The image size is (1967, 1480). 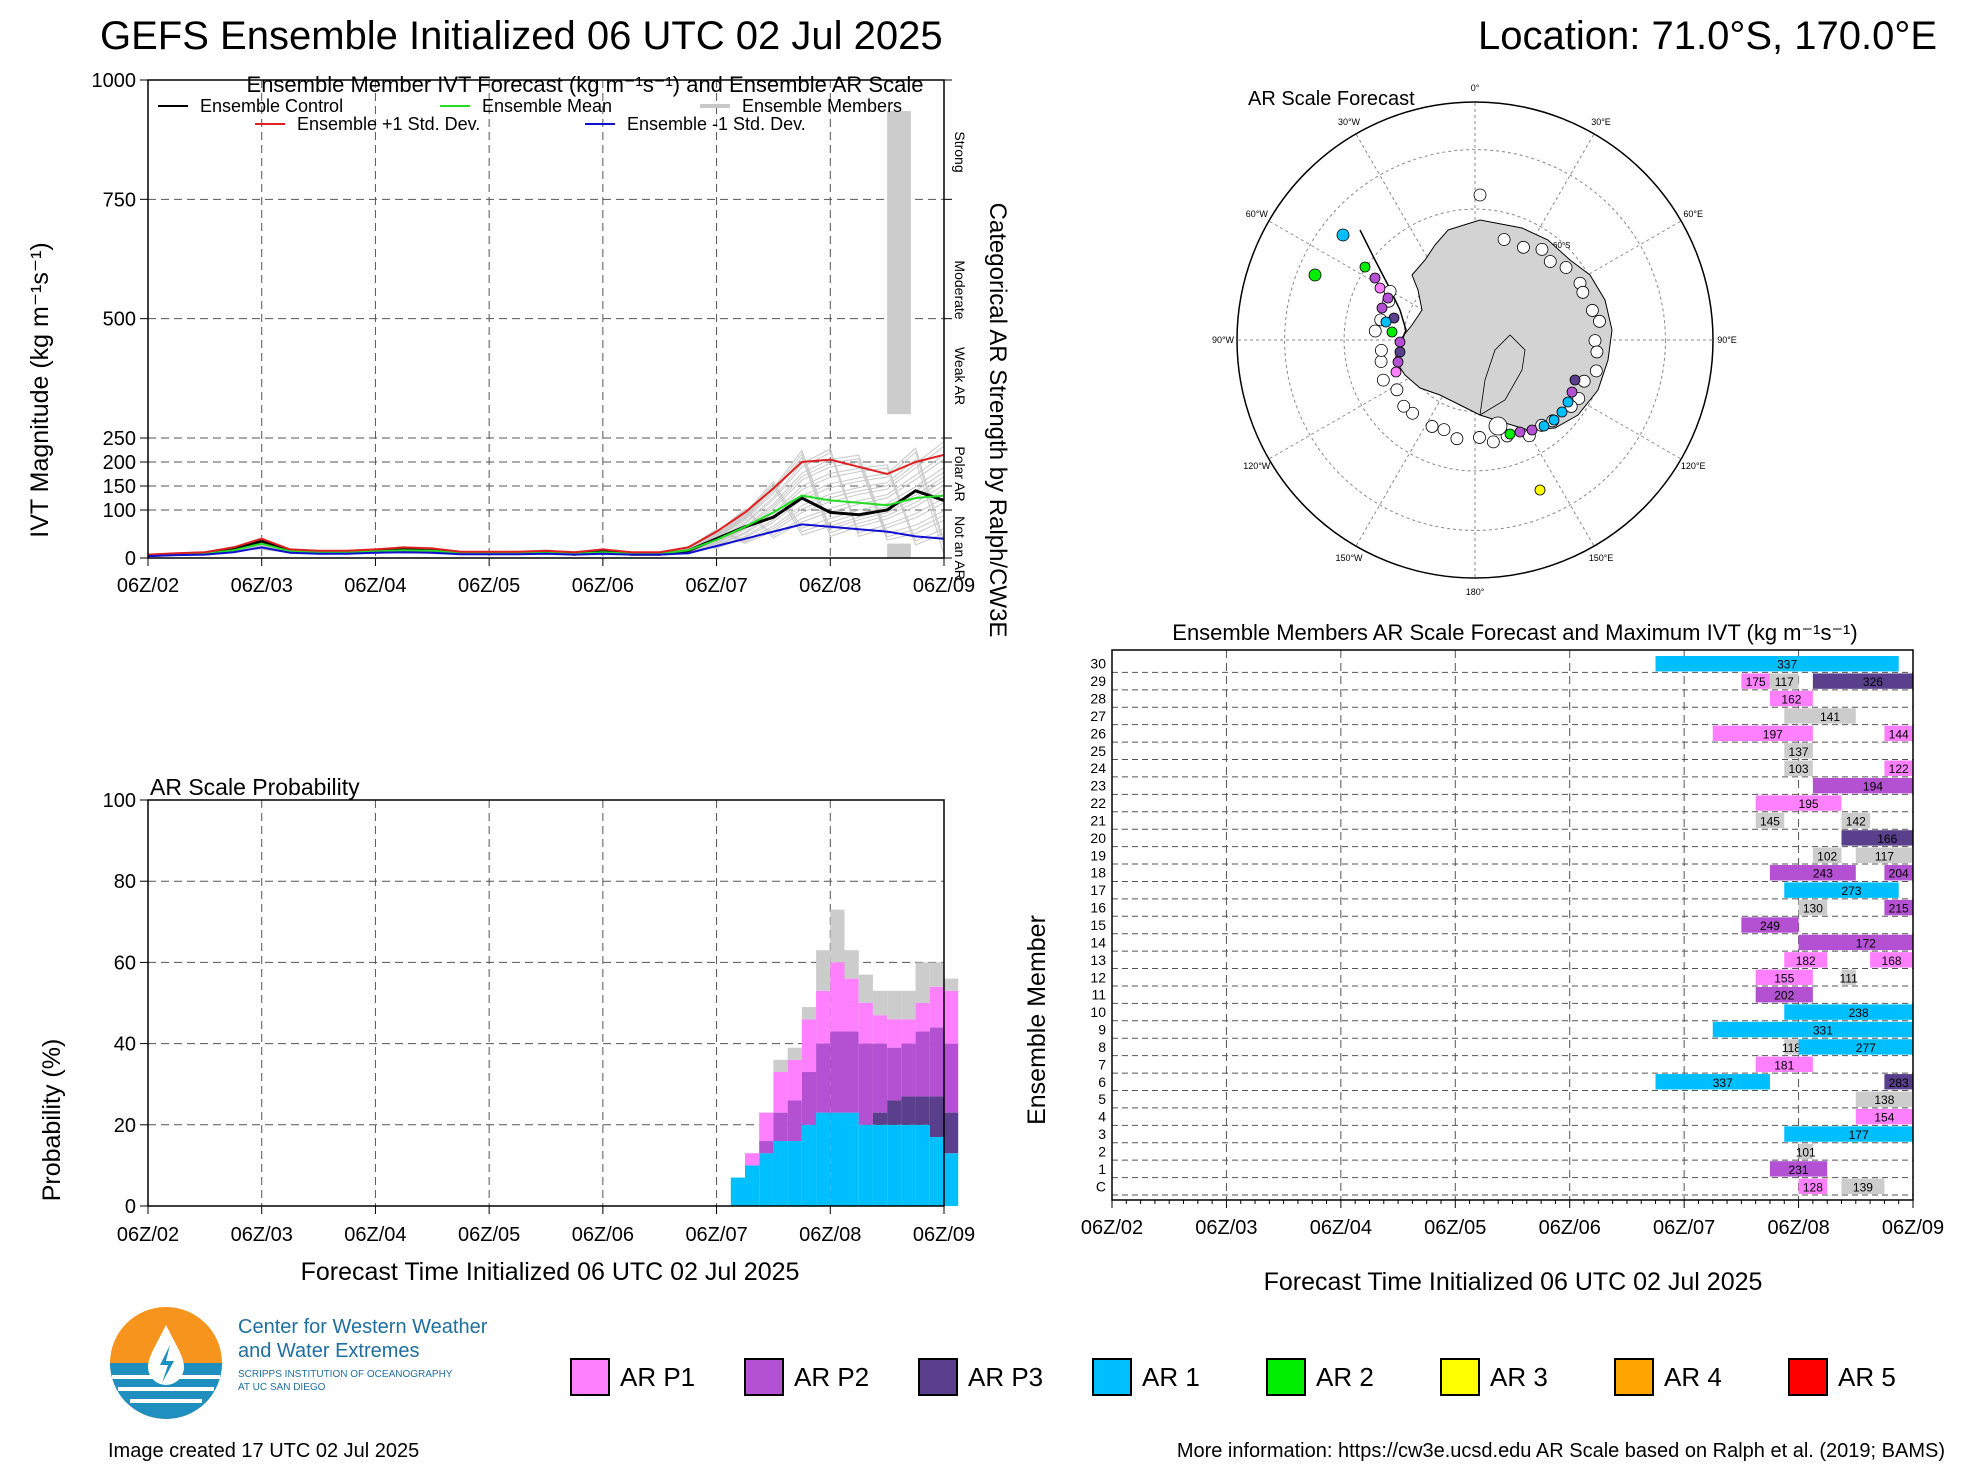 What do you see at coordinates (546, 540) in the screenshot?
I see `ivt-line-minus_std` at bounding box center [546, 540].